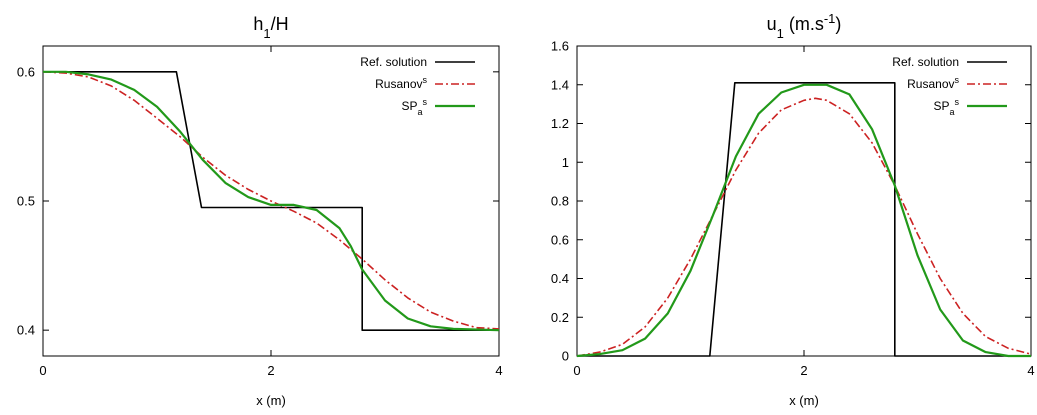  Describe the element at coordinates (258, 24) in the screenshot. I see `chart-title-main: h` at that location.